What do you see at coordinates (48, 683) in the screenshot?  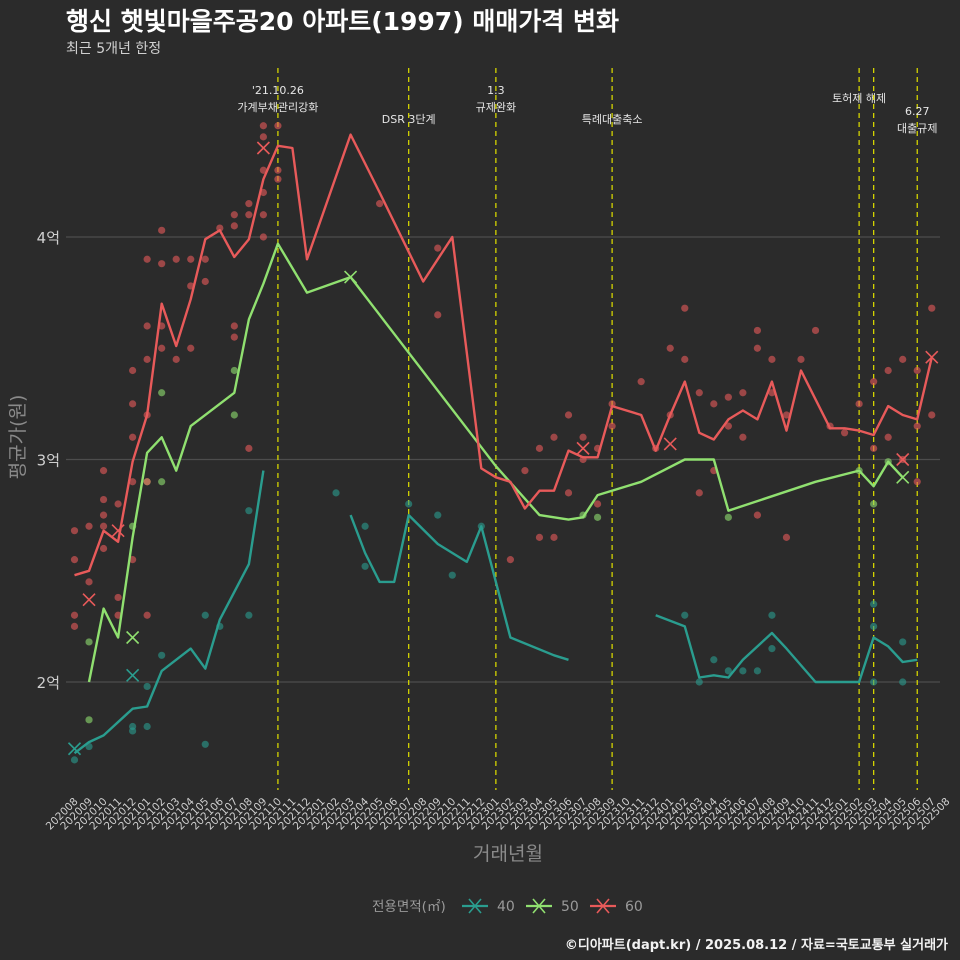 I see `y-tick-label: 2억` at bounding box center [48, 683].